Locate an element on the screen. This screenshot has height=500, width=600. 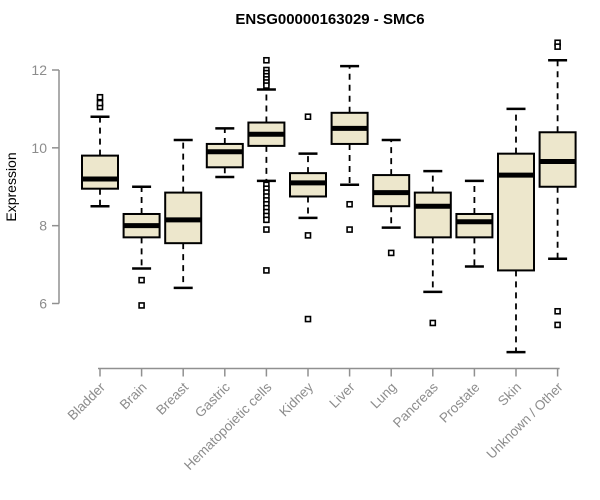
y-axis-title: Expression is located at coordinates (11, 186).